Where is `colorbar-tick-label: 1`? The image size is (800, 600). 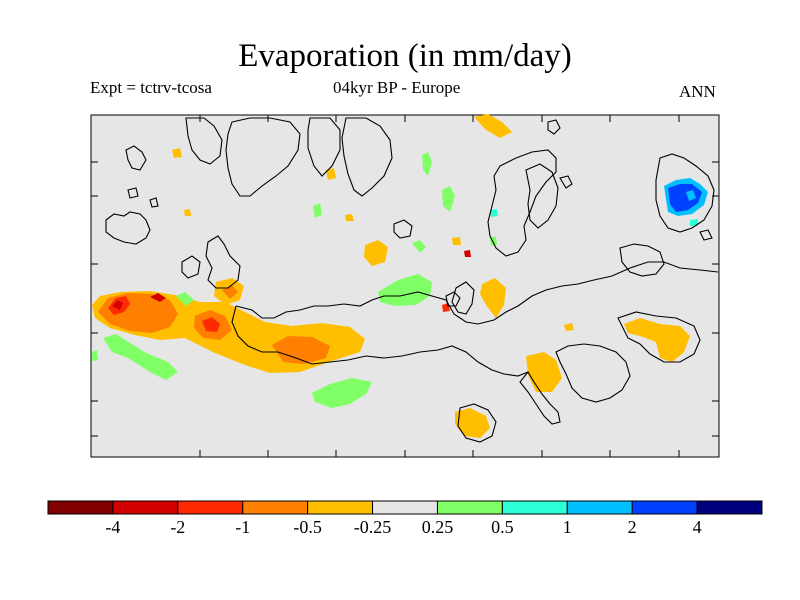 colorbar-tick-label: 1 is located at coordinates (567, 527).